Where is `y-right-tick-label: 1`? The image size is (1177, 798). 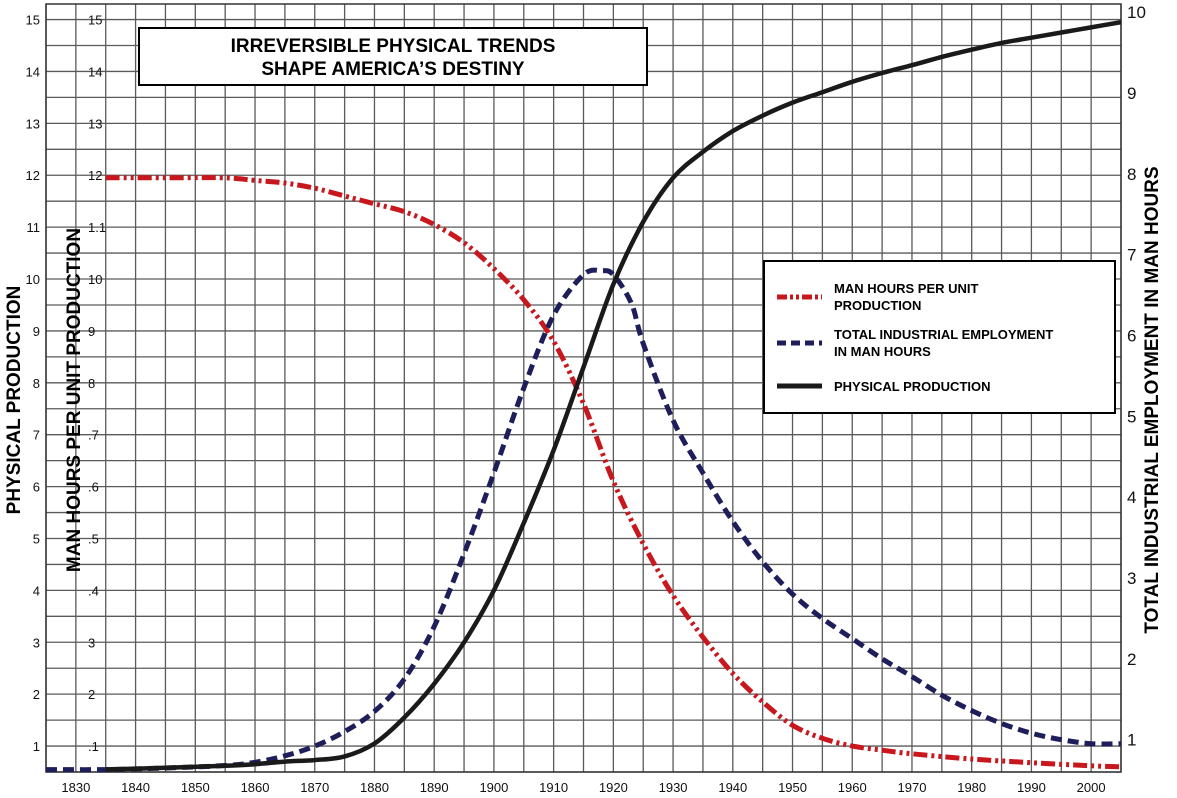 y-right-tick-label: 1 is located at coordinates (1131, 740).